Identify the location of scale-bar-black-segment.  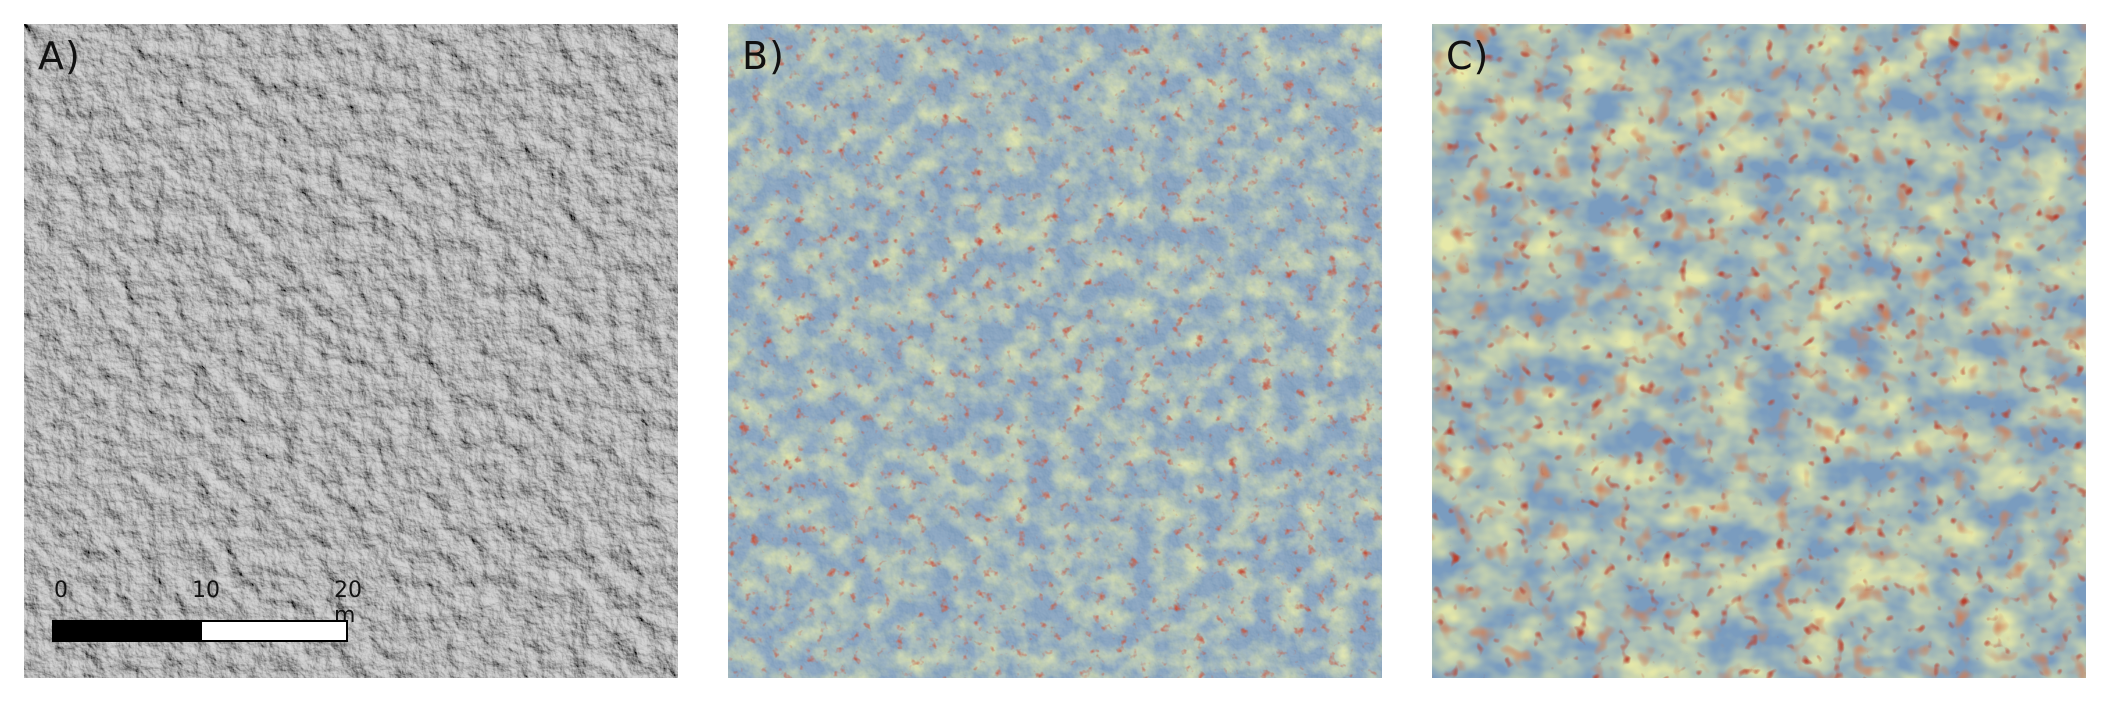
(127, 631).